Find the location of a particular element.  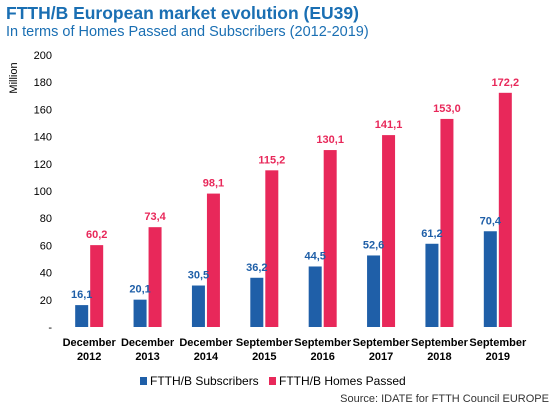

x-tick-label: 2012 is located at coordinates (89, 357).